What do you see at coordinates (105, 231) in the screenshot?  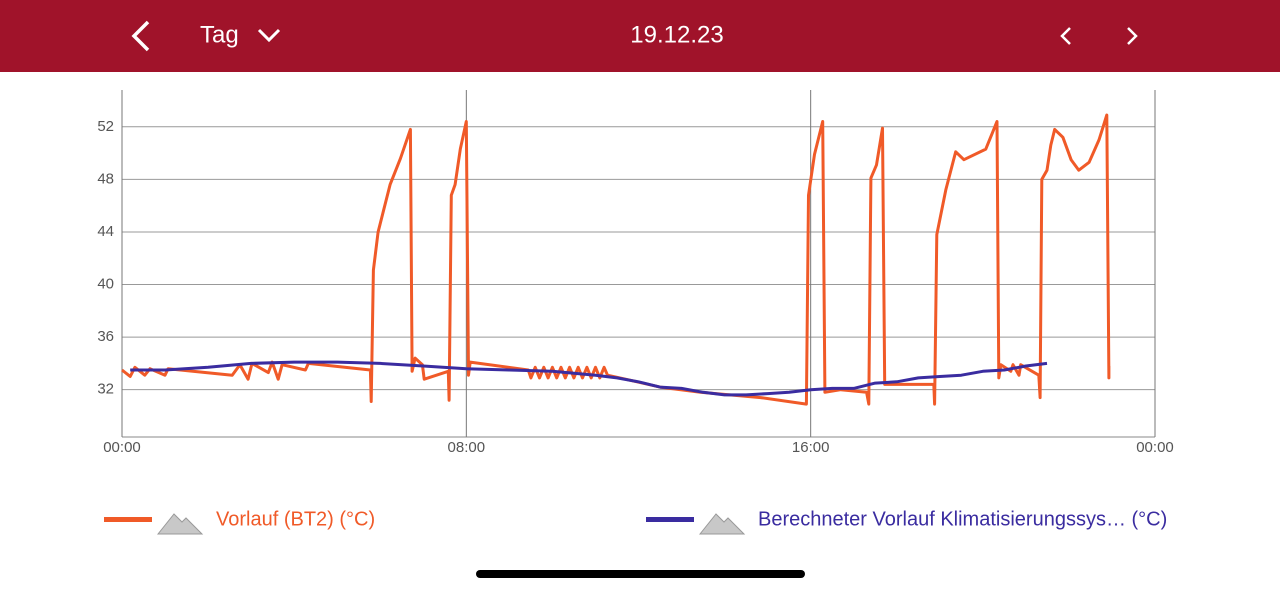 I see `y-tick-label: 44` at bounding box center [105, 231].